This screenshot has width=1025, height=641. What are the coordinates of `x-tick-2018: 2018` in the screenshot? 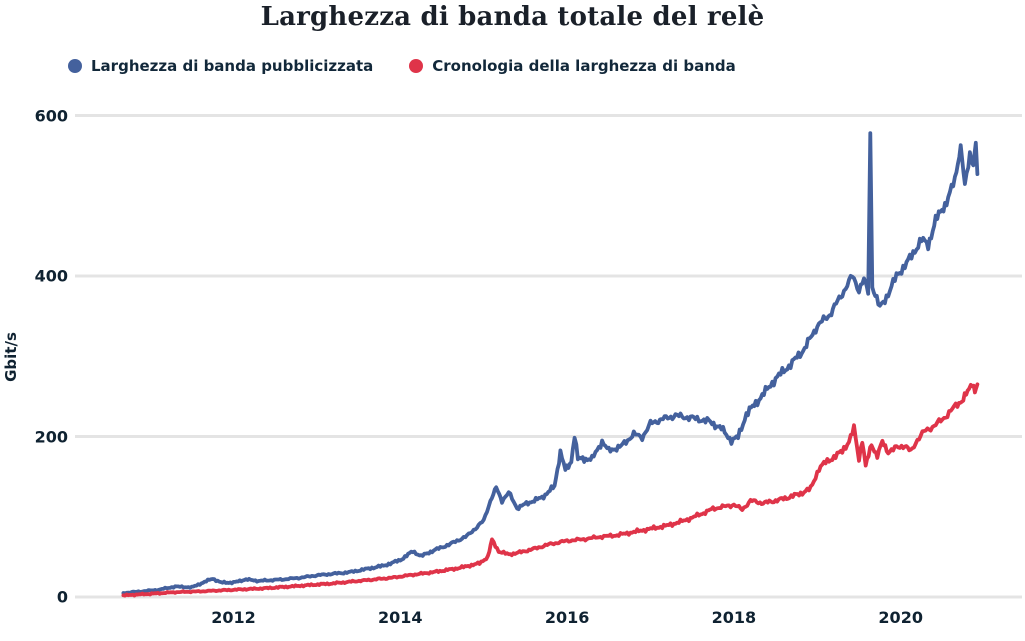 It's located at (734, 617).